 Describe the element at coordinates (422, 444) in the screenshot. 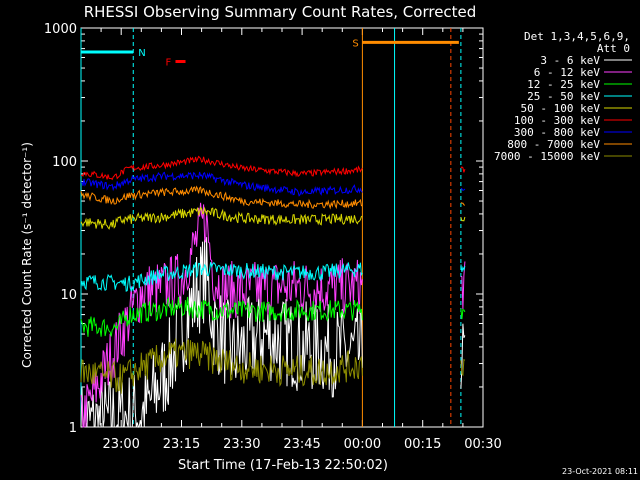

I see `x-tick-label: 00:15` at that location.